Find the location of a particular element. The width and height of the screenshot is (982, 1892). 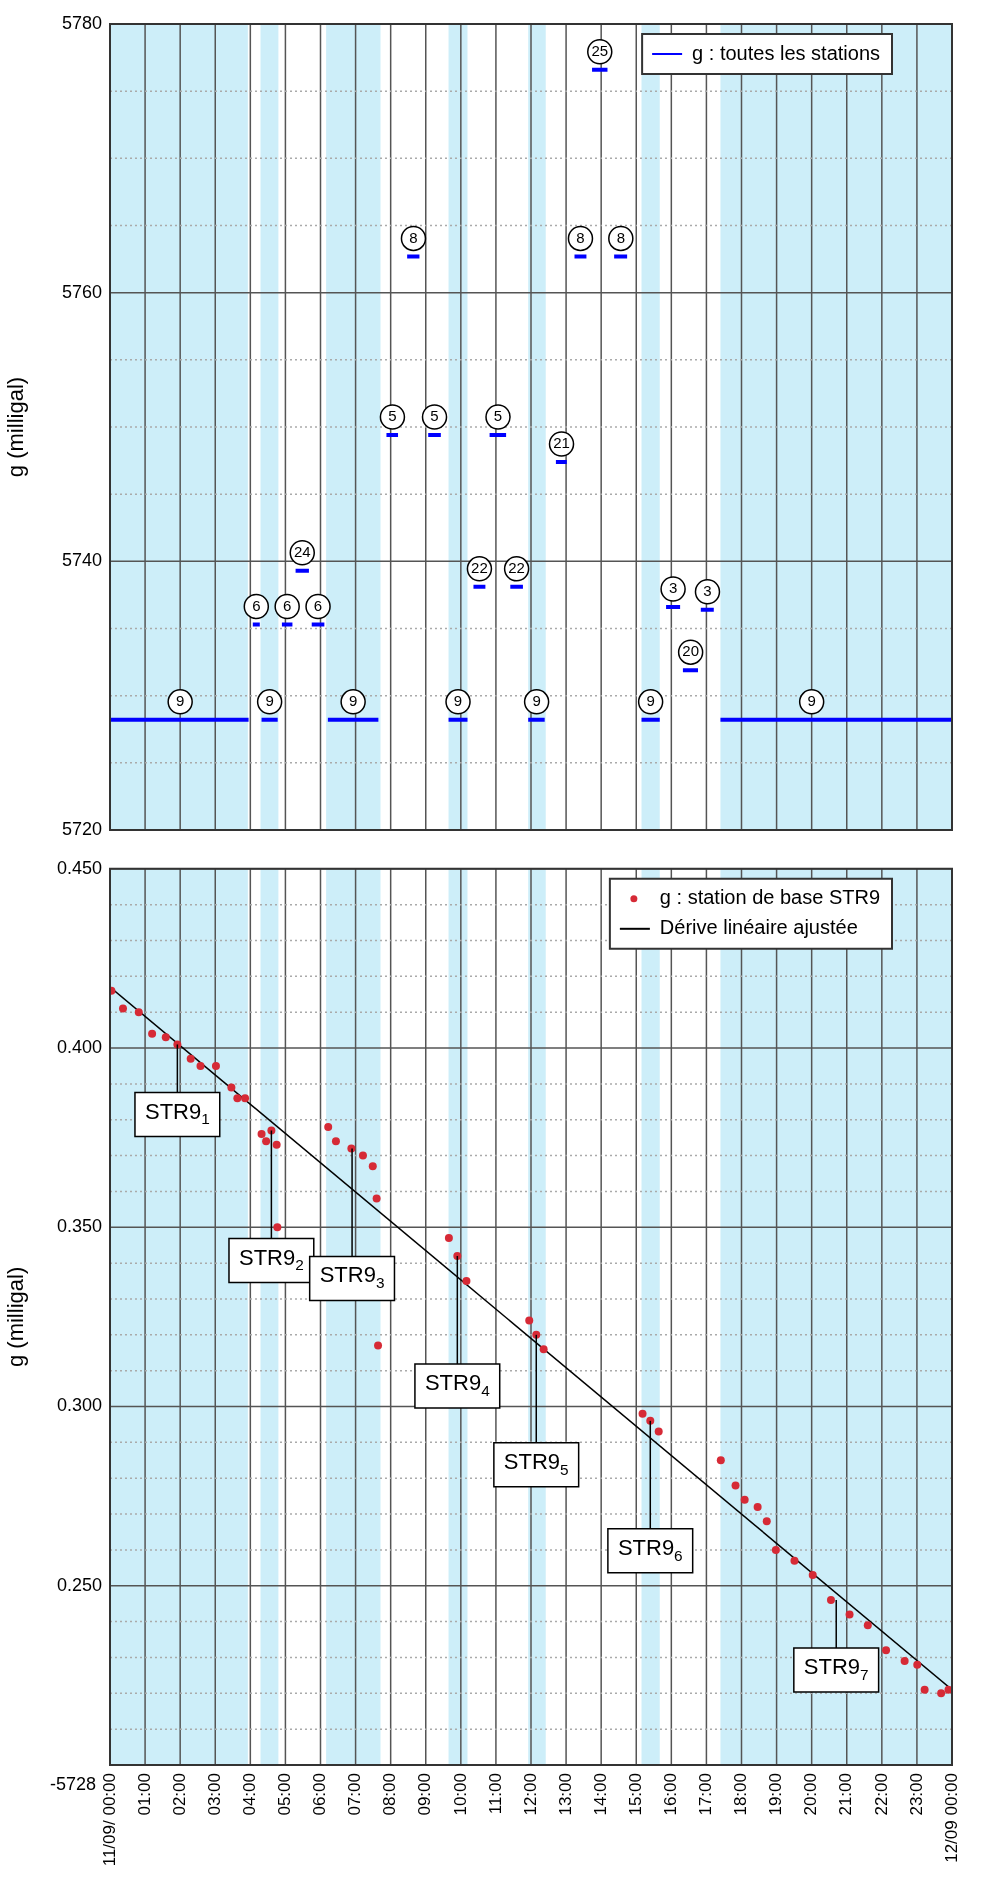

x-tick-label: 16:00 is located at coordinates (671, 1794).